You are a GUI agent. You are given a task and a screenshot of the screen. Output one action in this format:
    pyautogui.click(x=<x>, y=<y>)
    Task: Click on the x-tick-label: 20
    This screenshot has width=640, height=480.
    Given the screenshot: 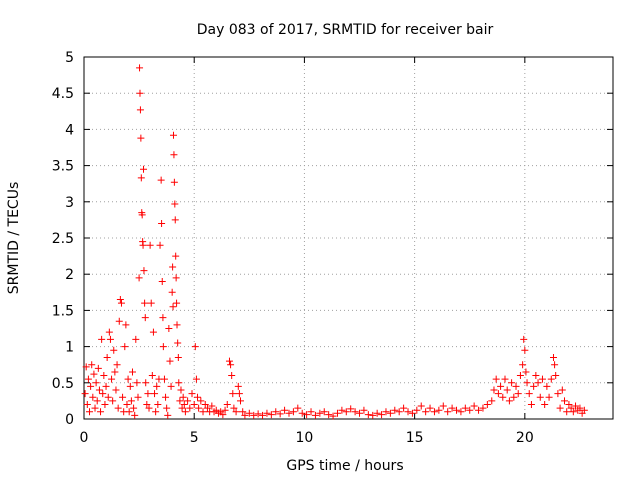 What is the action you would take?
    pyautogui.click(x=525, y=438)
    